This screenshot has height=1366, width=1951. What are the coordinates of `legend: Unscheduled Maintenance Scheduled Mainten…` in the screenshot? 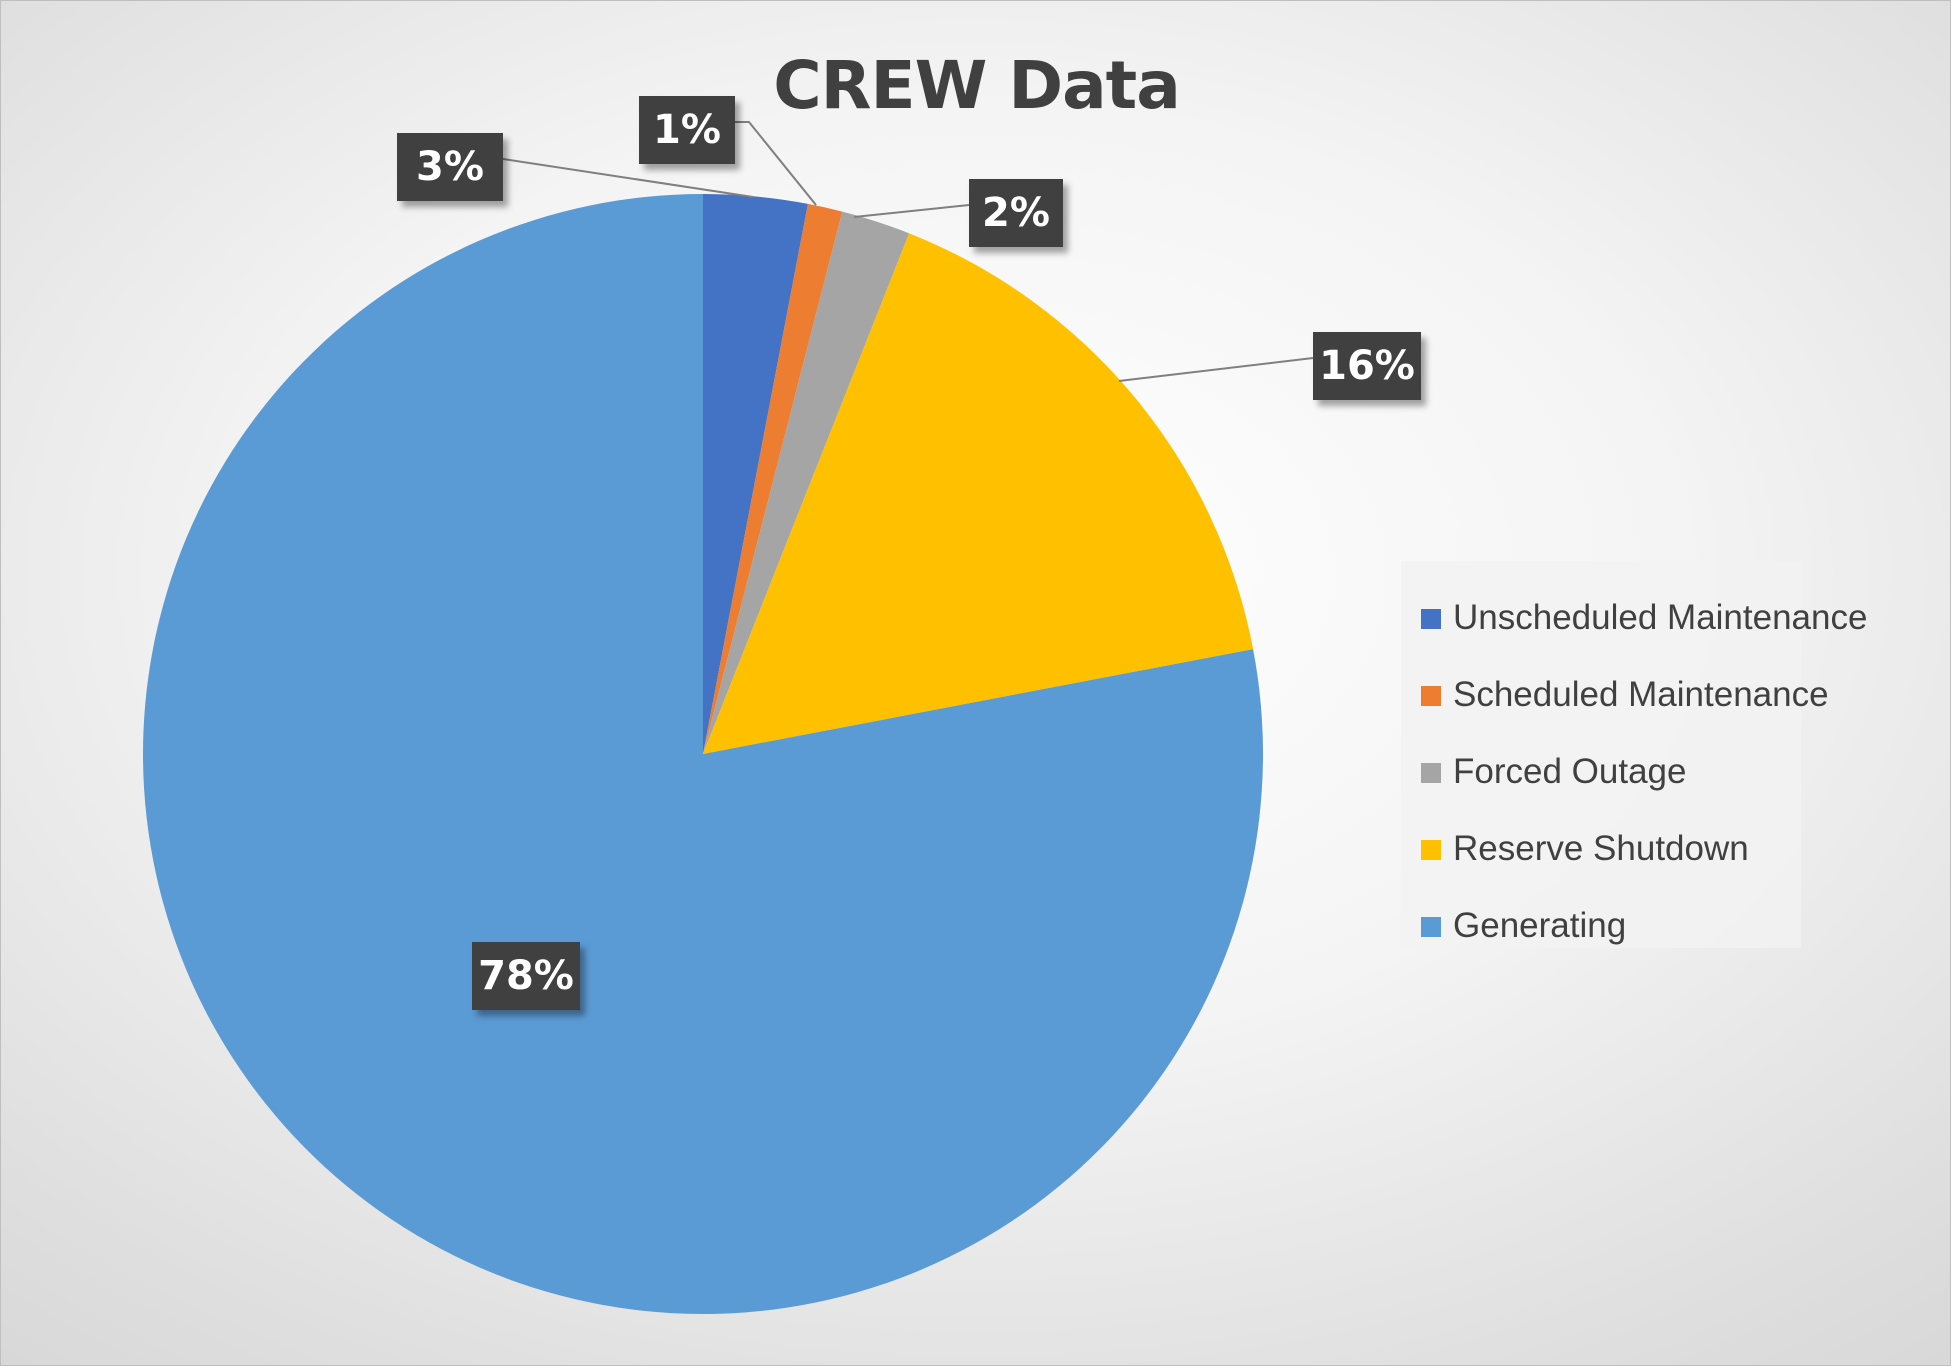 It's located at (1634, 754).